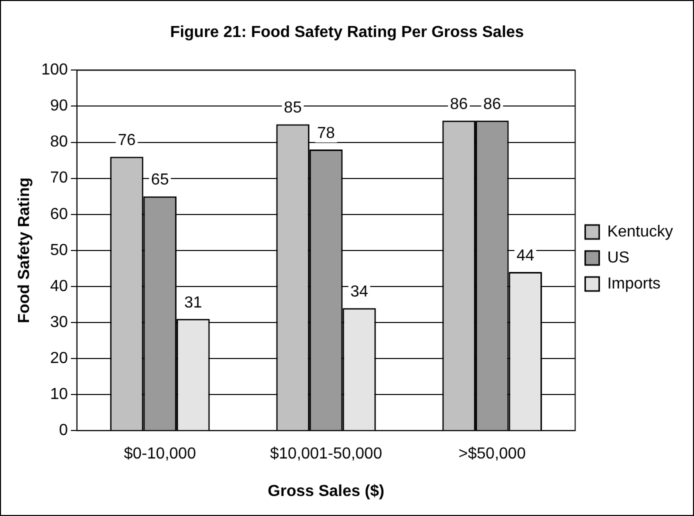 The width and height of the screenshot is (694, 516). What do you see at coordinates (59, 250) in the screenshot?
I see `y-tick-label: 50` at bounding box center [59, 250].